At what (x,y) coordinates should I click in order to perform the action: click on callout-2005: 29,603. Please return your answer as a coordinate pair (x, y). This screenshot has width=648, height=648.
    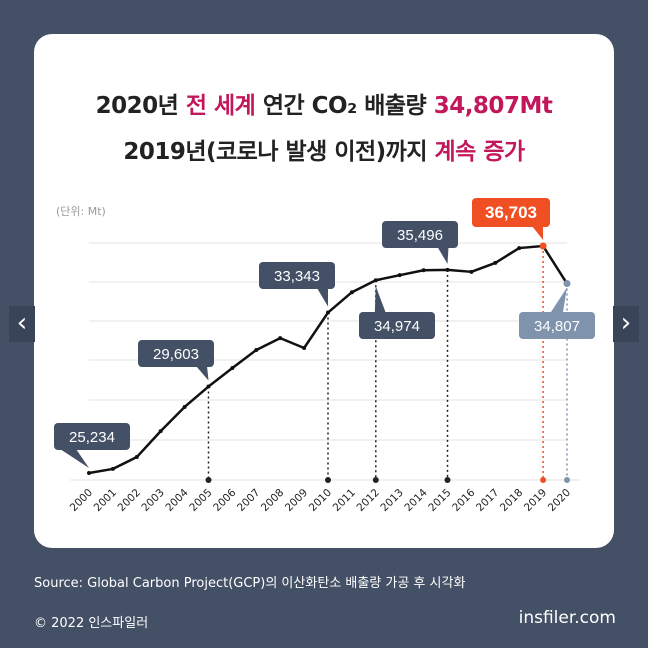
    Looking at the image, I should click on (176, 360).